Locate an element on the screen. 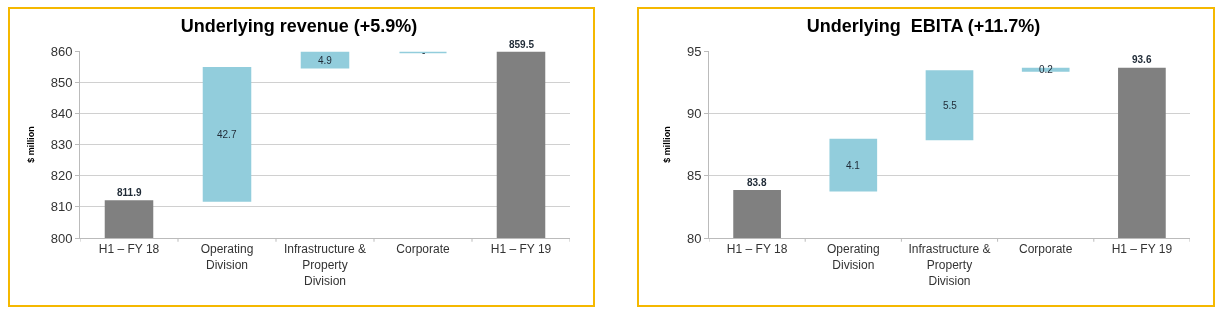 This screenshot has height=324, width=1227. data-label: - is located at coordinates (424, 52).